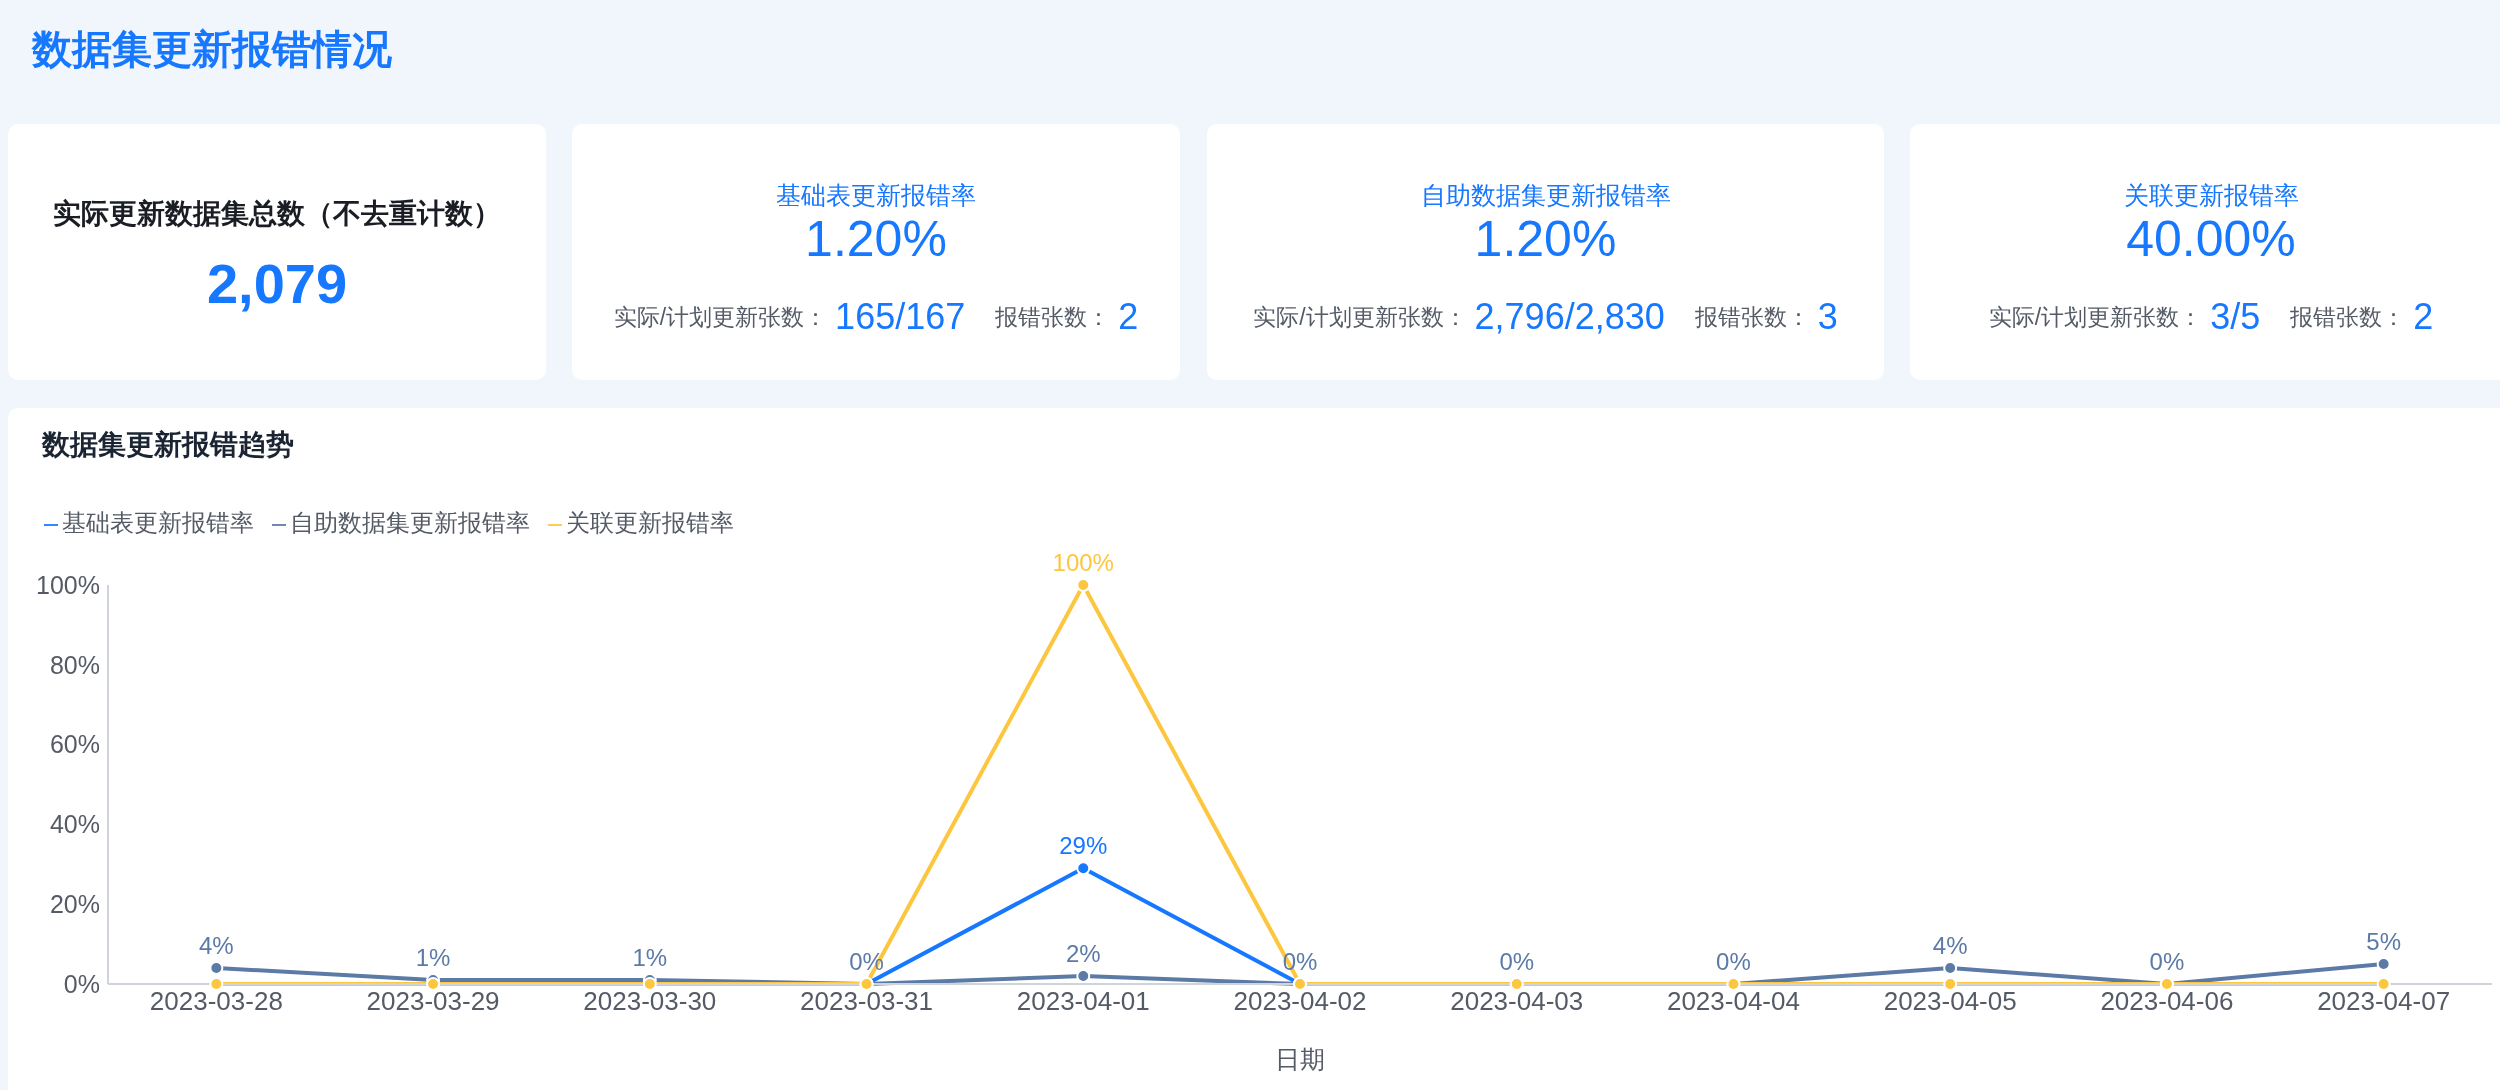 This screenshot has width=2500, height=1090. What do you see at coordinates (1083, 562) in the screenshot?
I see `data-label: 100%` at bounding box center [1083, 562].